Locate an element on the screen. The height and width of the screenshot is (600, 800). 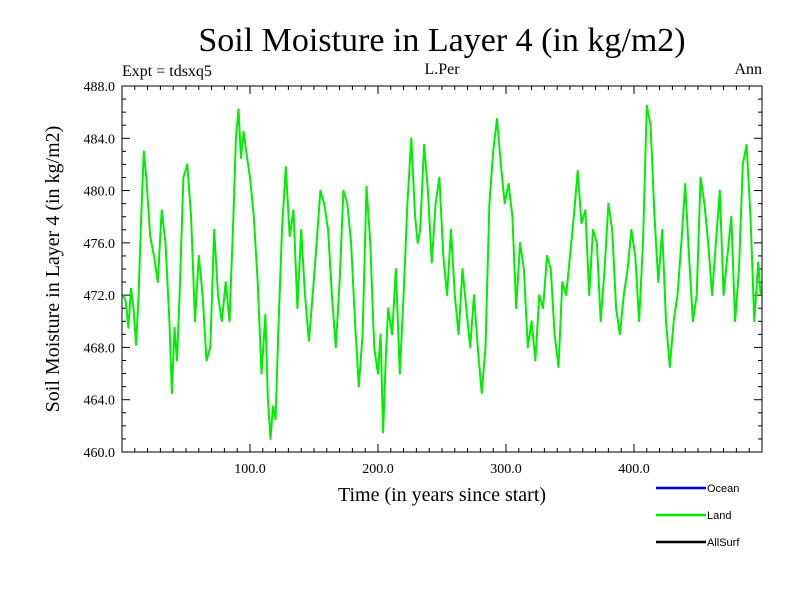
legend: Ocean Land AllSurf is located at coordinates (698, 516).